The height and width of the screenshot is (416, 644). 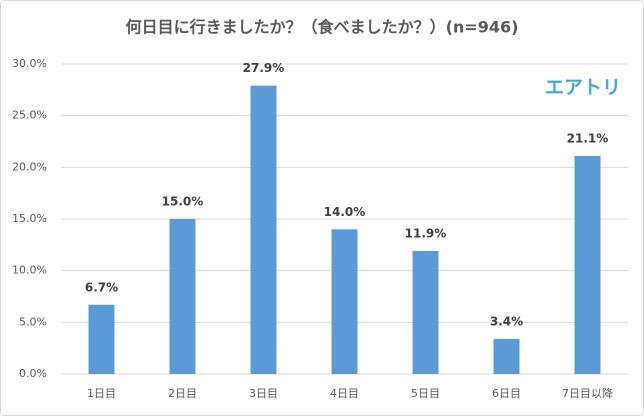 I want to click on value-label: 21.1%, so click(x=588, y=138).